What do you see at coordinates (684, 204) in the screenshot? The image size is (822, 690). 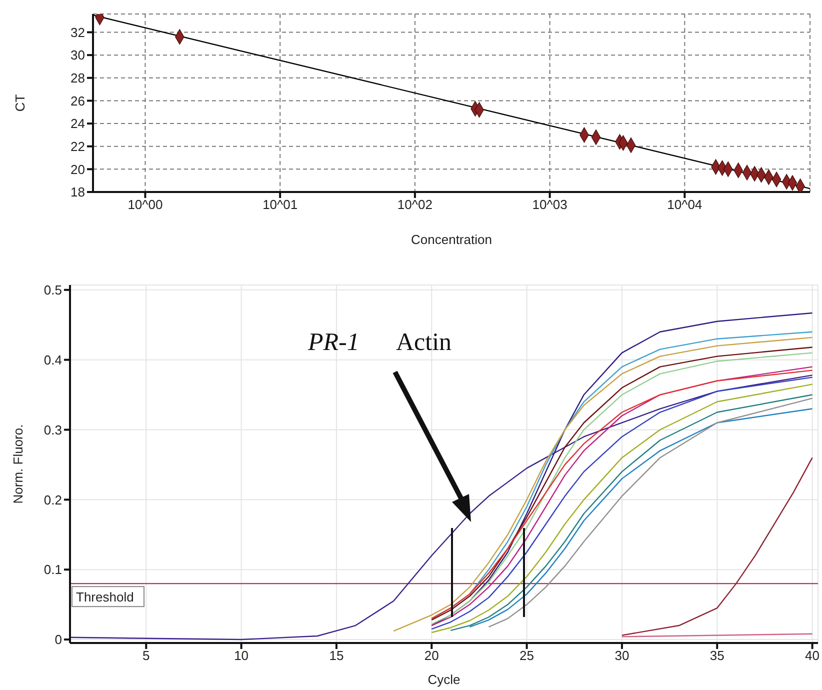 I see `x-tick-label: 10^04` at bounding box center [684, 204].